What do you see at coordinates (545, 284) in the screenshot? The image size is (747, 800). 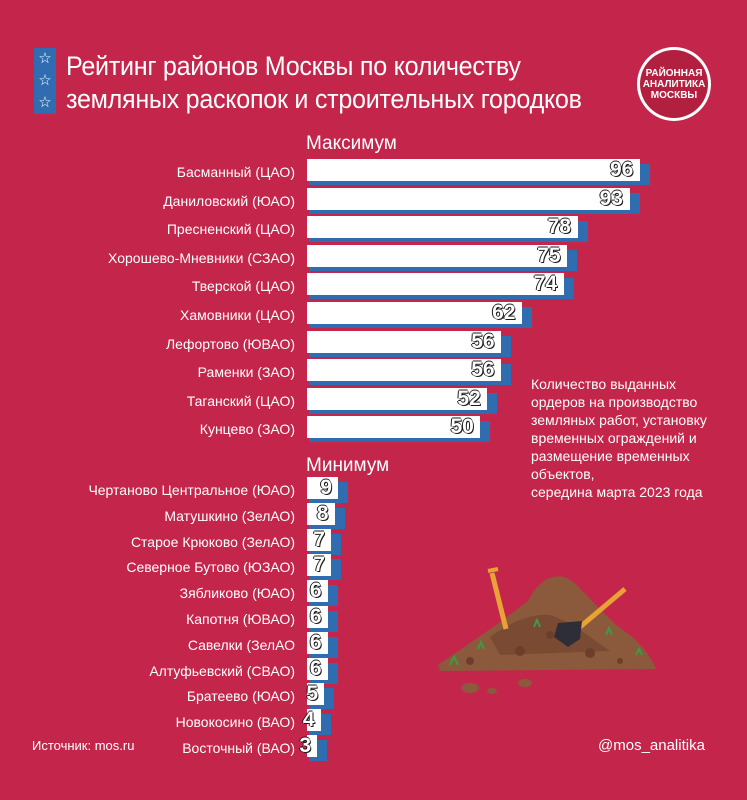 I see `bar-value: 74` at bounding box center [545, 284].